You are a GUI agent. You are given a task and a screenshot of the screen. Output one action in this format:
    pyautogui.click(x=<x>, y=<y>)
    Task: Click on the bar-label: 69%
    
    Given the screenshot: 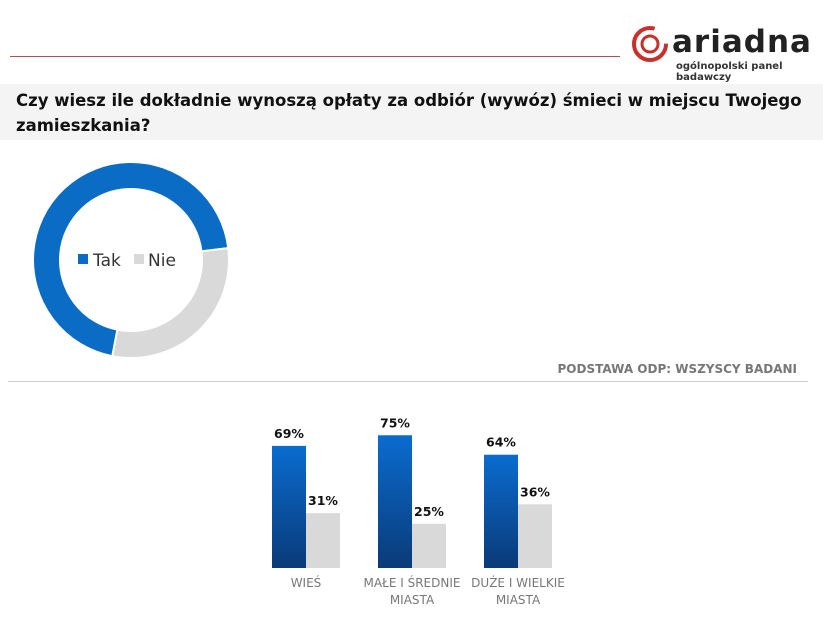 What is the action you would take?
    pyautogui.click(x=289, y=433)
    